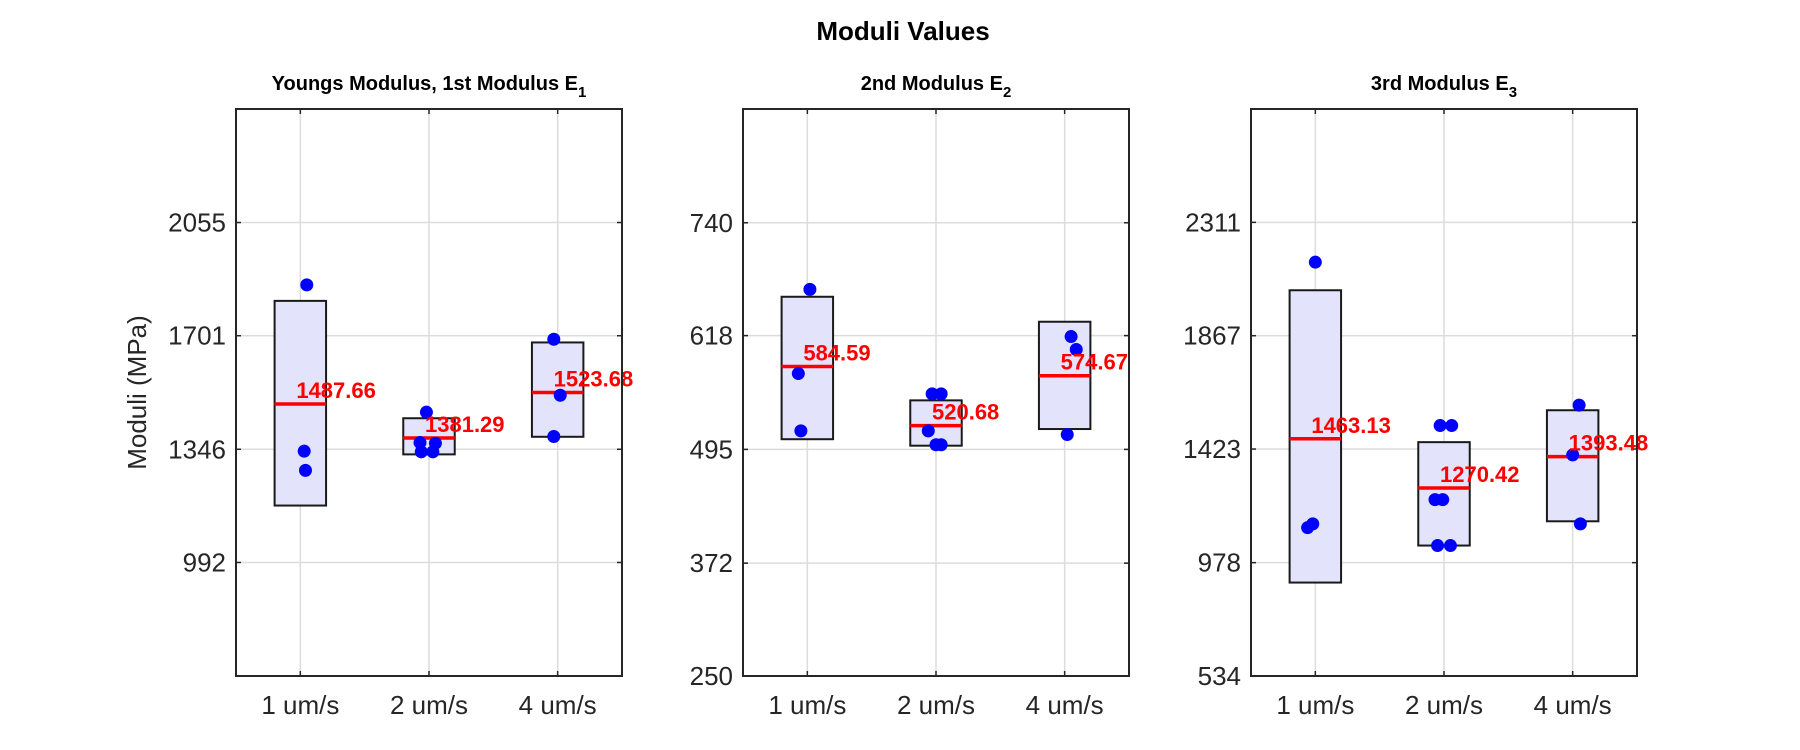 Image resolution: width=1800 pixels, height=750 pixels. Describe the element at coordinates (1480, 474) in the screenshot. I see `median-value-label: 1270.42` at that location.